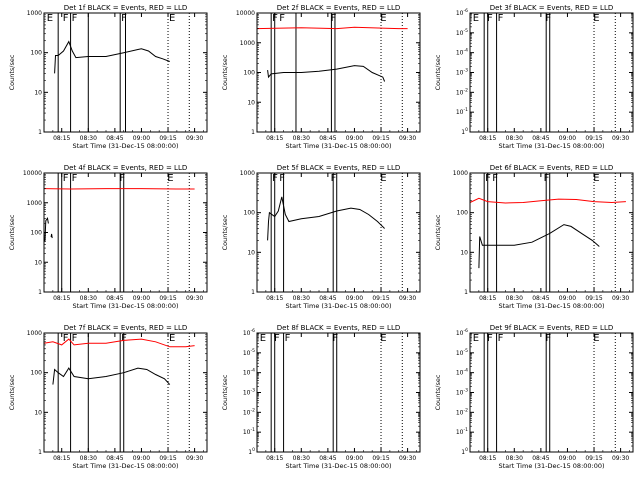  What do you see at coordinates (245, 13) in the screenshot?
I see `y-tick-label: 10000` at bounding box center [245, 13].